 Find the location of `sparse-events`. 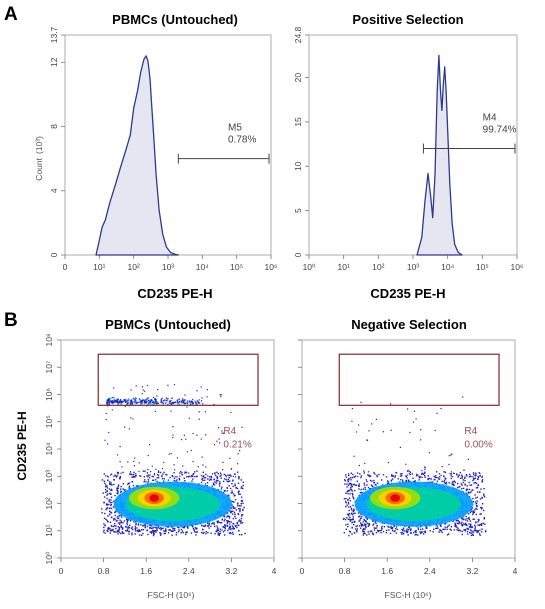

sparse-events is located at coordinates (173, 437).